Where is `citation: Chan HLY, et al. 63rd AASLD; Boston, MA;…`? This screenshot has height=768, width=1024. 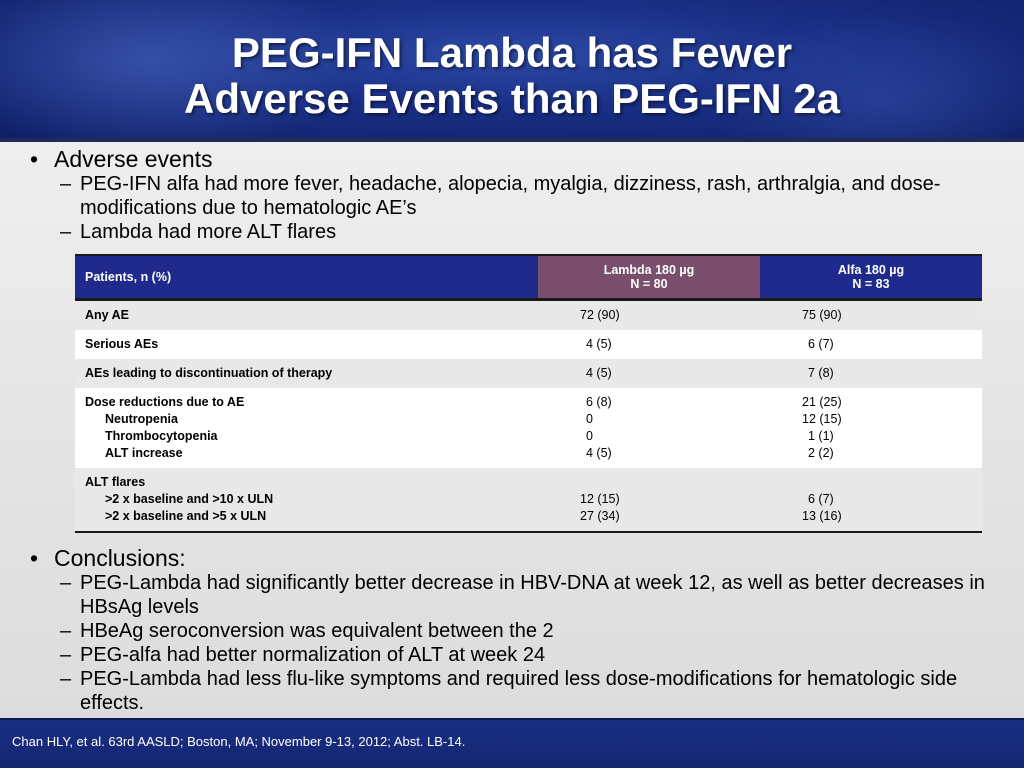
citation: Chan HLY, et al. 63rd AASLD; Boston, MA;… is located at coordinates (239, 741).